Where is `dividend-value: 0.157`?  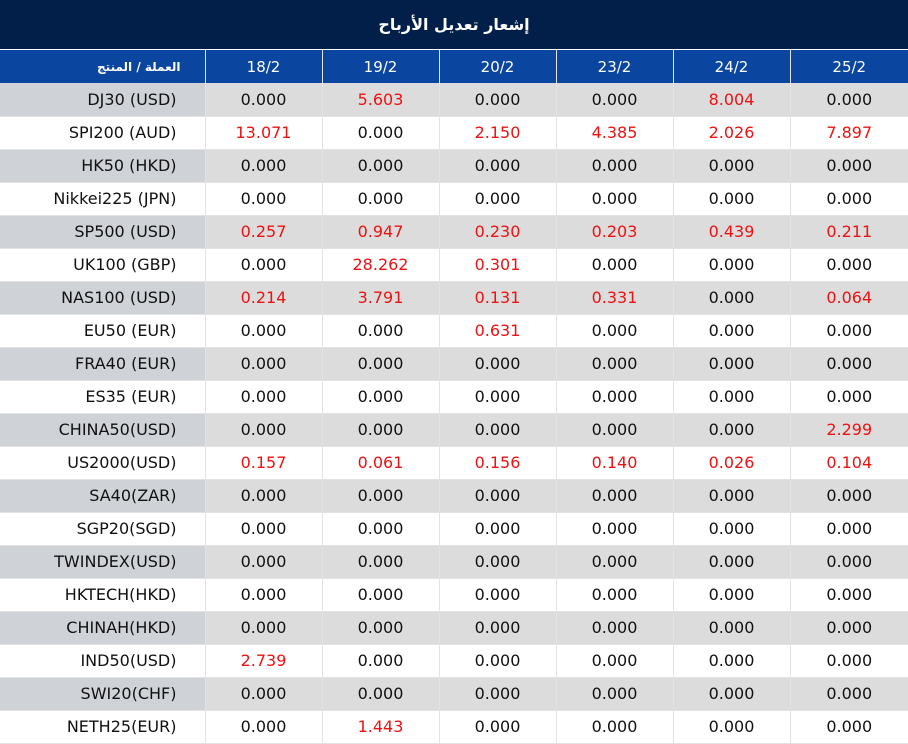 dividend-value: 0.157 is located at coordinates (263, 463).